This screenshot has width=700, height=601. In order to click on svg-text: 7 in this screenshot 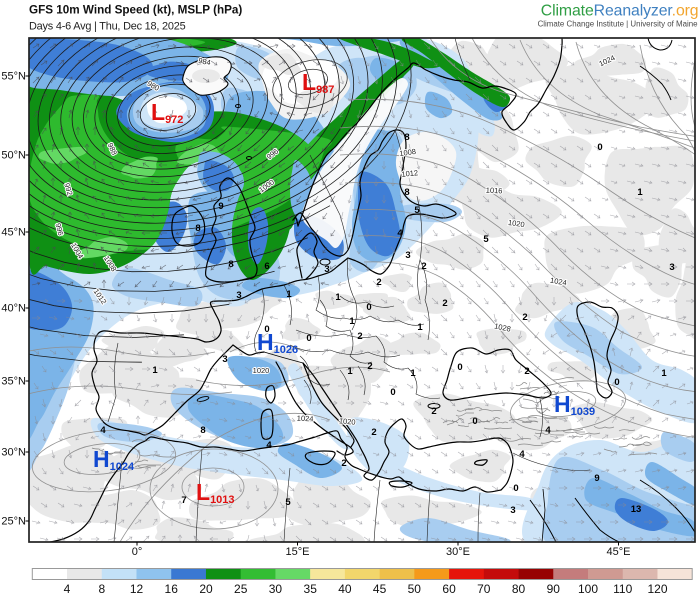, I will do `click(183, 500)`.